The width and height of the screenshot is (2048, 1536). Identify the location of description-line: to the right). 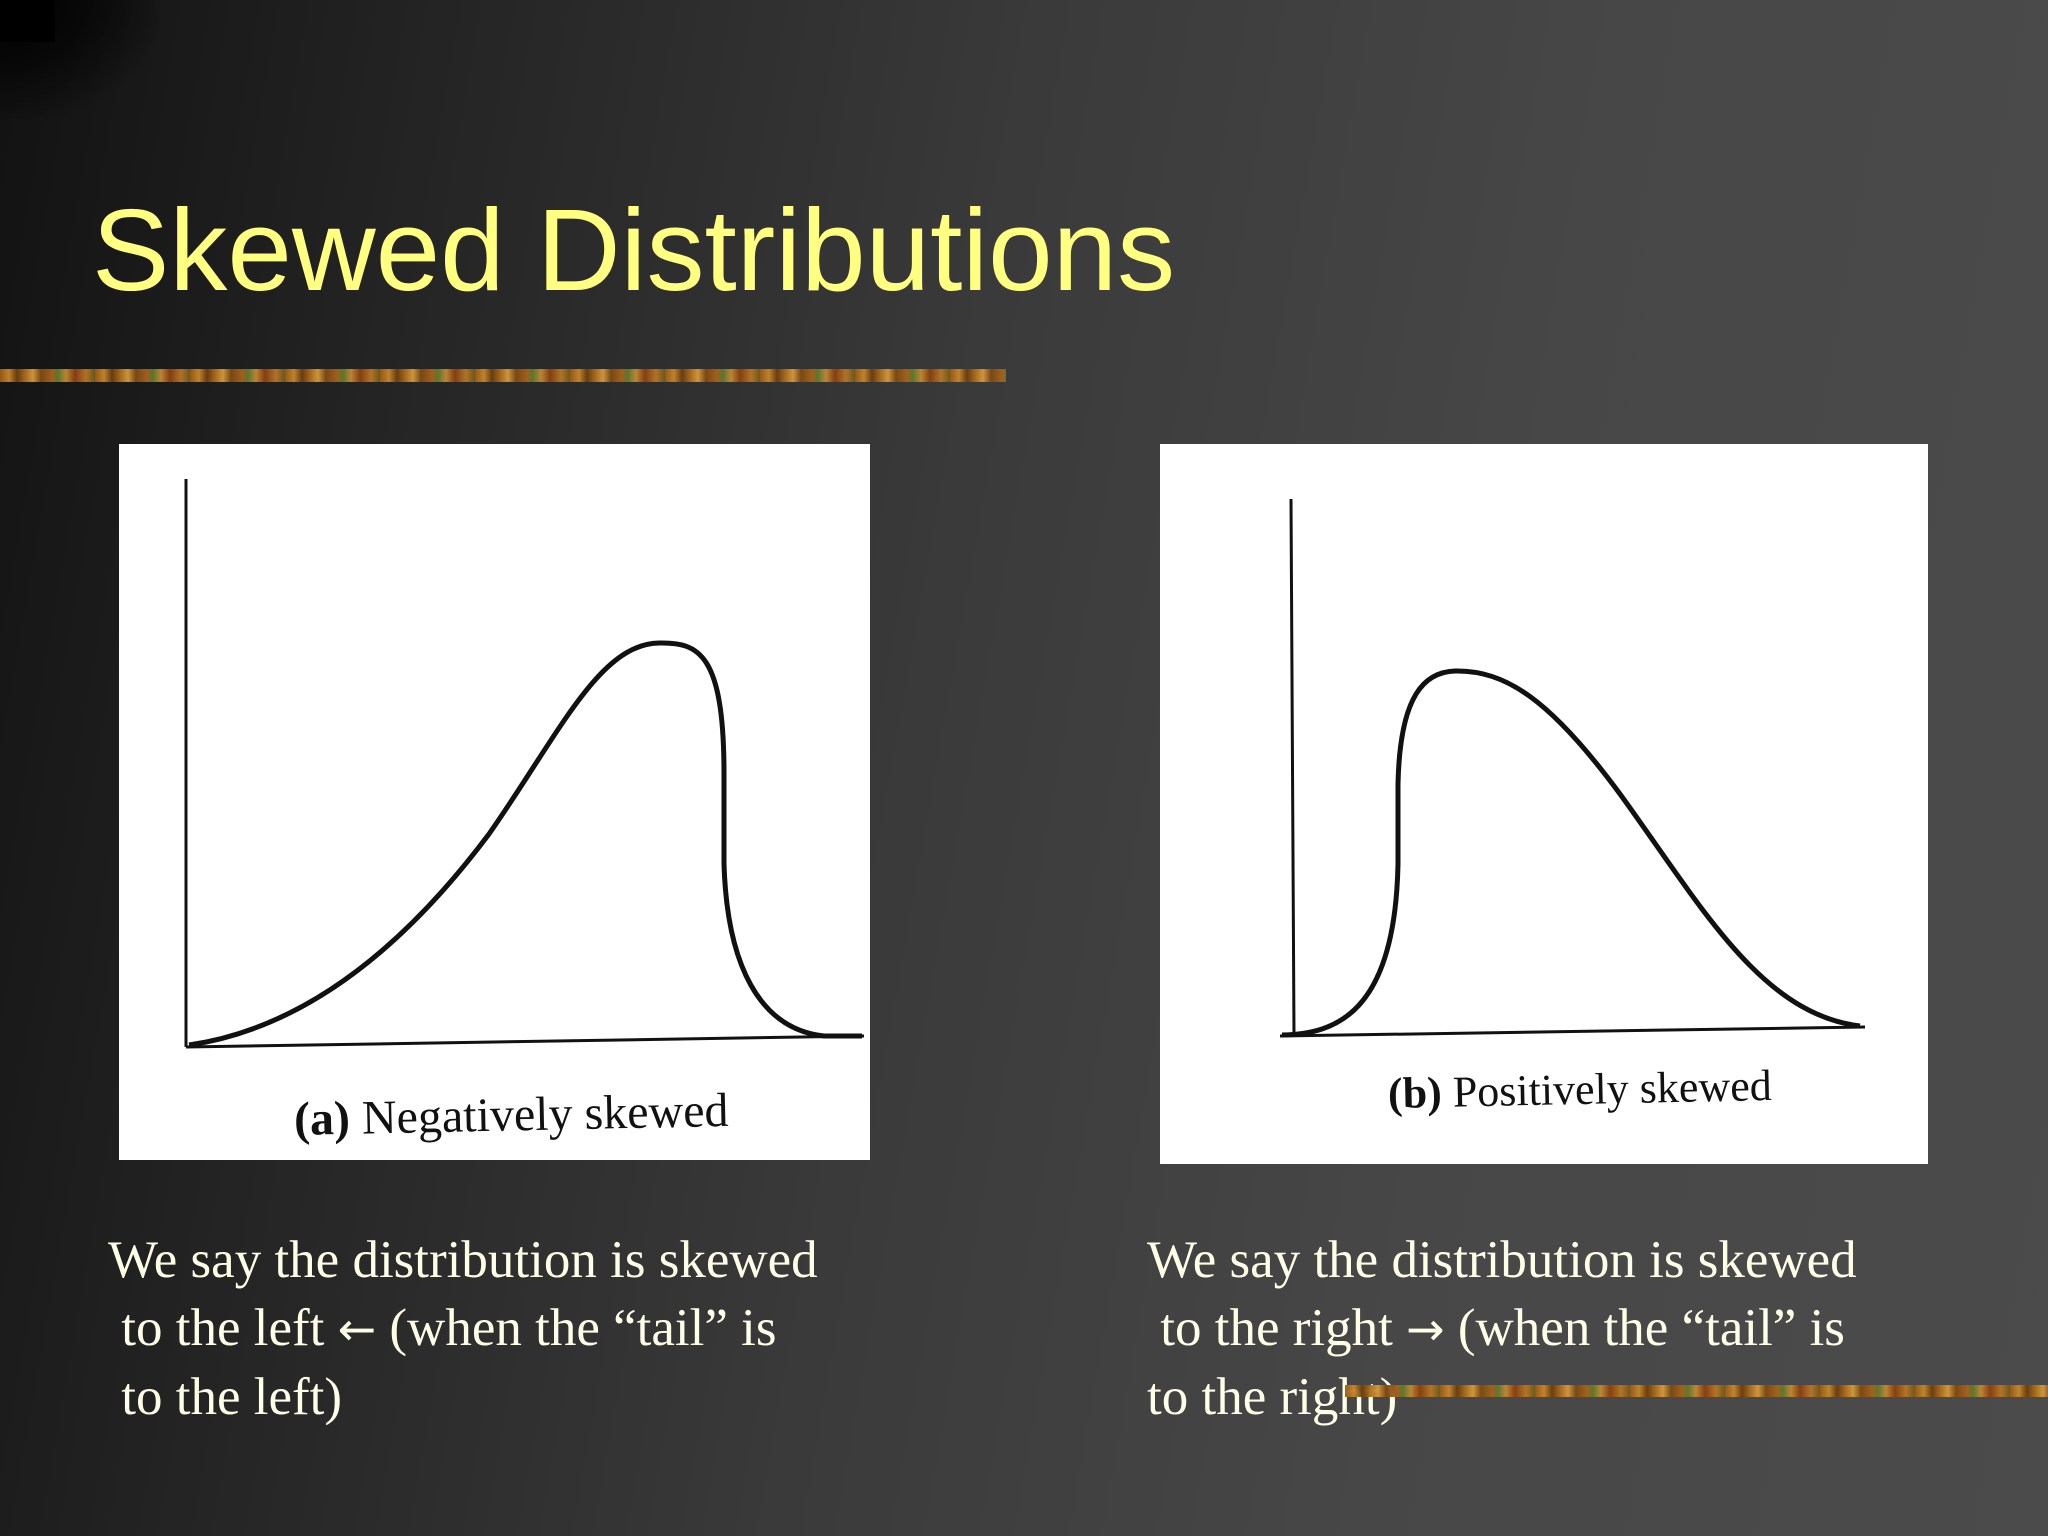
(1272, 1397).